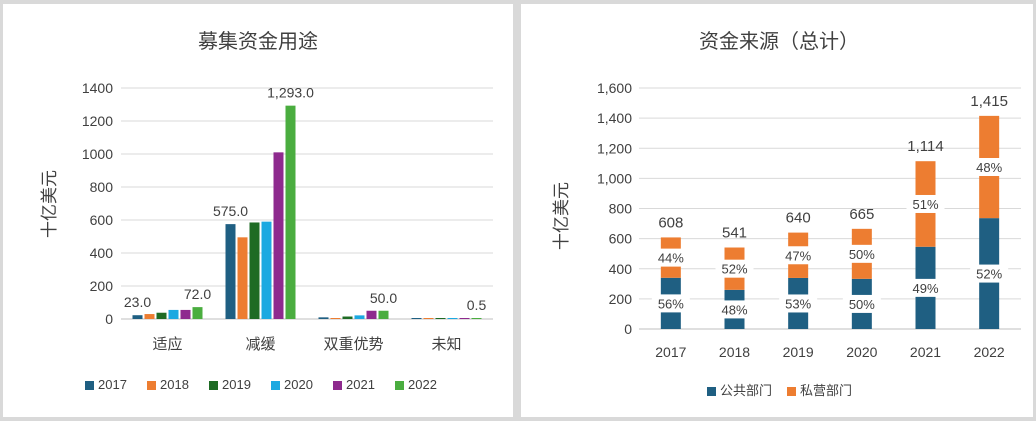  Describe the element at coordinates (614, 148) in the screenshot. I see `y-tick-label: 1,200` at that location.